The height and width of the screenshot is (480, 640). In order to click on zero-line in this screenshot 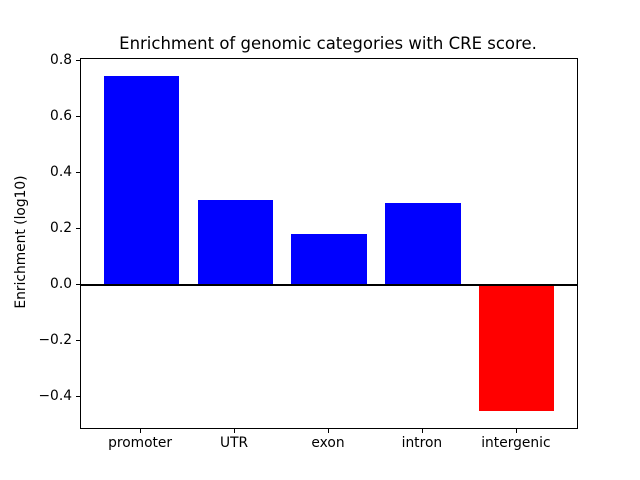, I will do `click(329, 285)`.